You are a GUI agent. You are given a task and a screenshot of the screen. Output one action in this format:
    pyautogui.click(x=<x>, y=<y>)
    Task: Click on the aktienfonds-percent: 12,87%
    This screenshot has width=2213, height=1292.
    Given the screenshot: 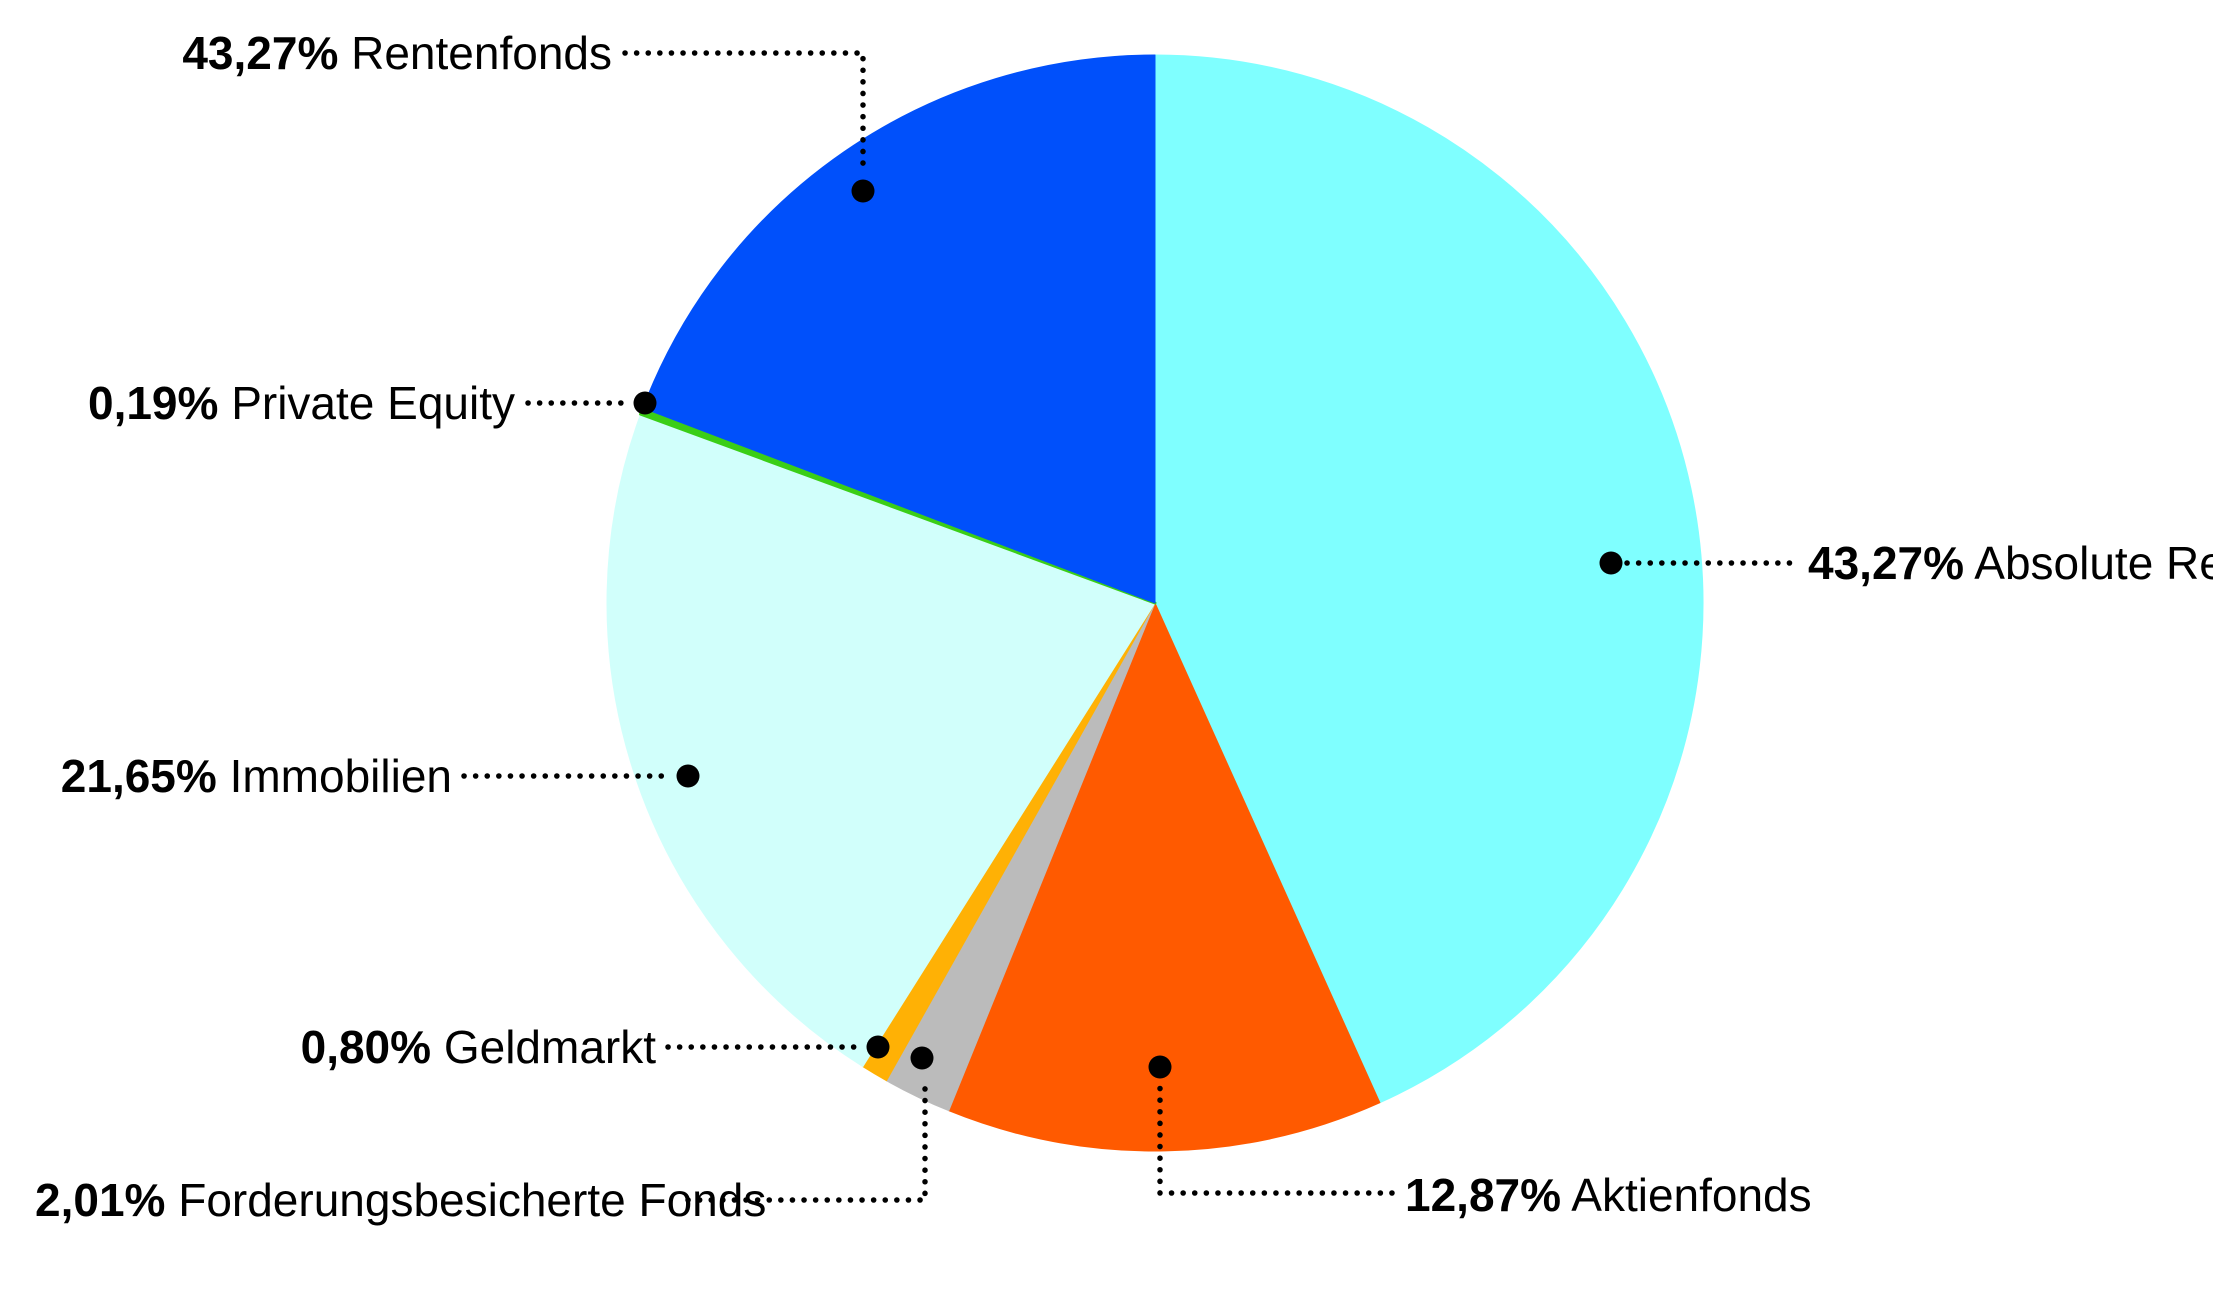 What is the action you would take?
    pyautogui.click(x=1483, y=1195)
    